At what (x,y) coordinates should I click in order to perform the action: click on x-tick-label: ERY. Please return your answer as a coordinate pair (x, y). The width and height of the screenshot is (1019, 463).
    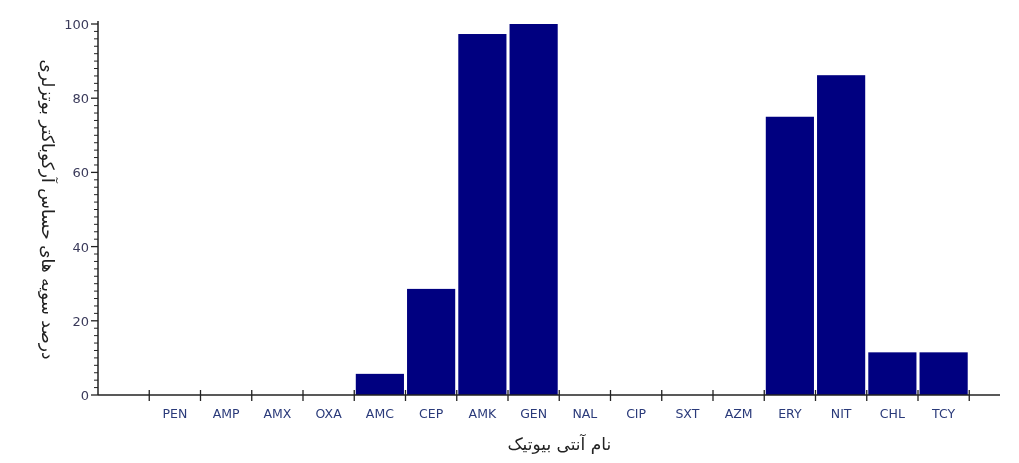
    Looking at the image, I should click on (790, 413).